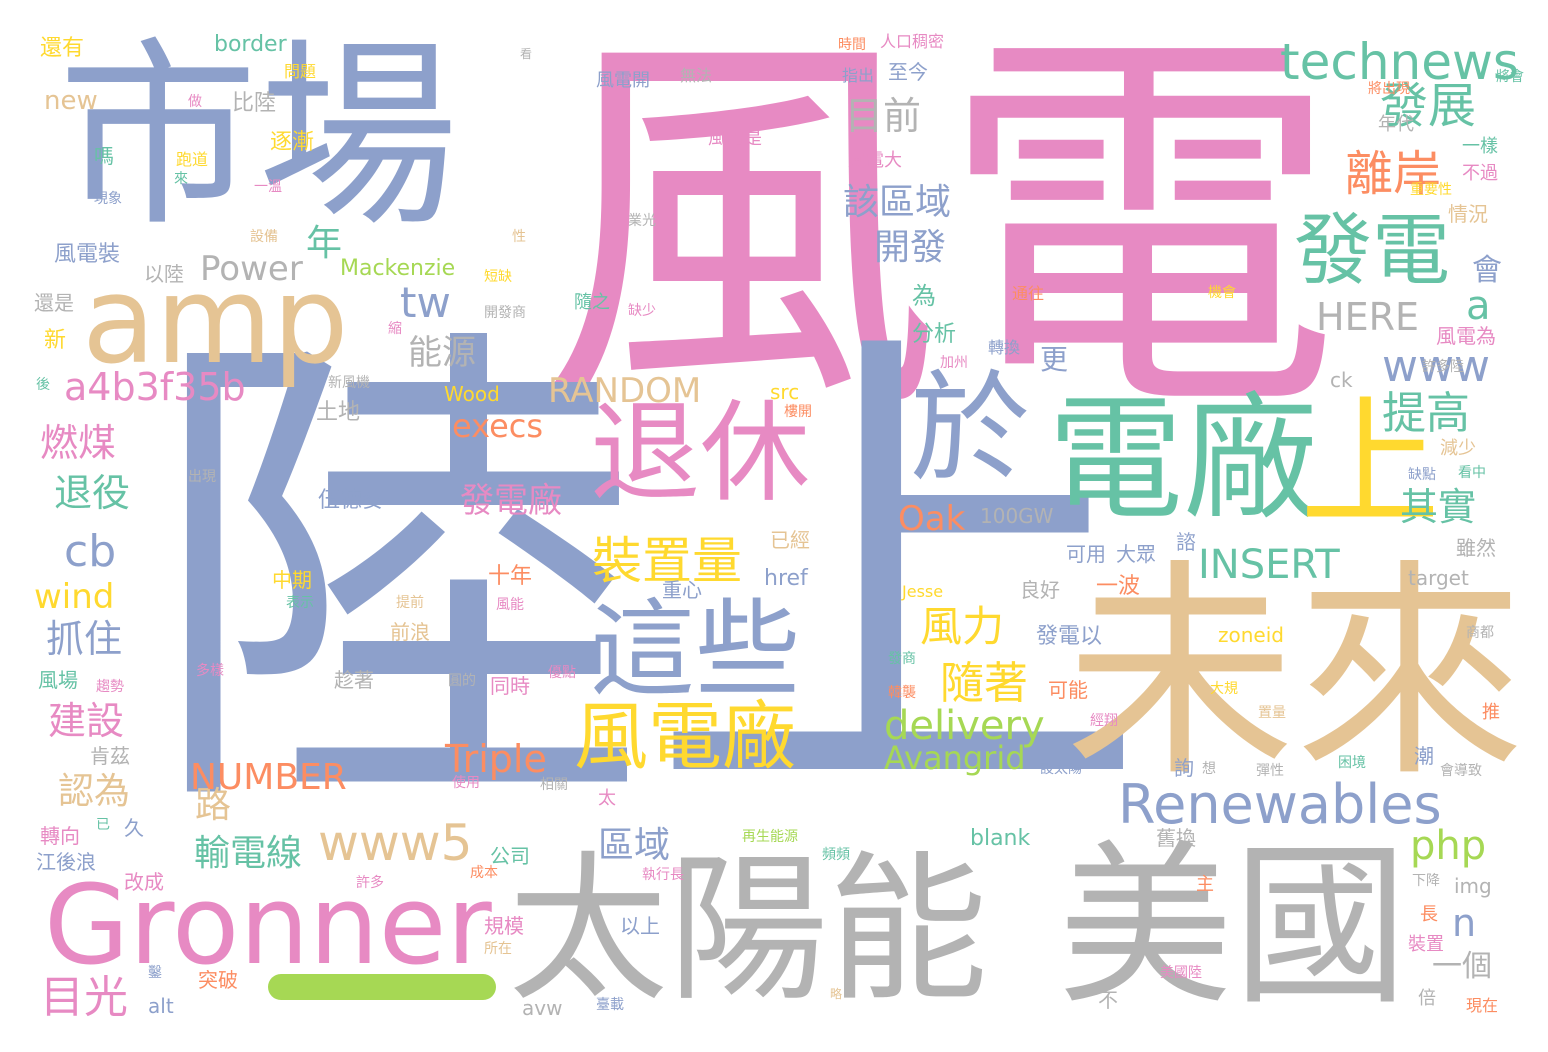 This screenshot has width=1548, height=1052. I want to click on word-php: php, so click(1448, 846).